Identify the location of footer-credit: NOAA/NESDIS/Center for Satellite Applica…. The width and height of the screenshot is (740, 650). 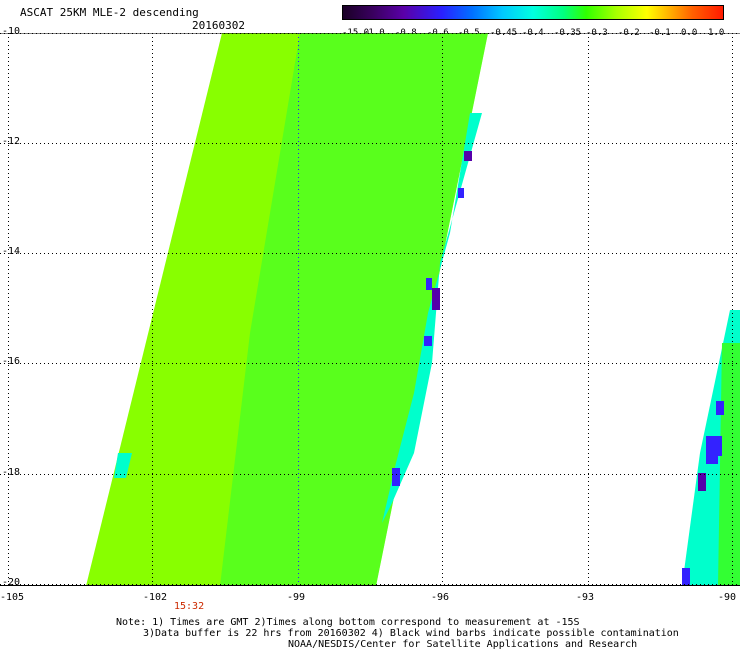
(463, 644).